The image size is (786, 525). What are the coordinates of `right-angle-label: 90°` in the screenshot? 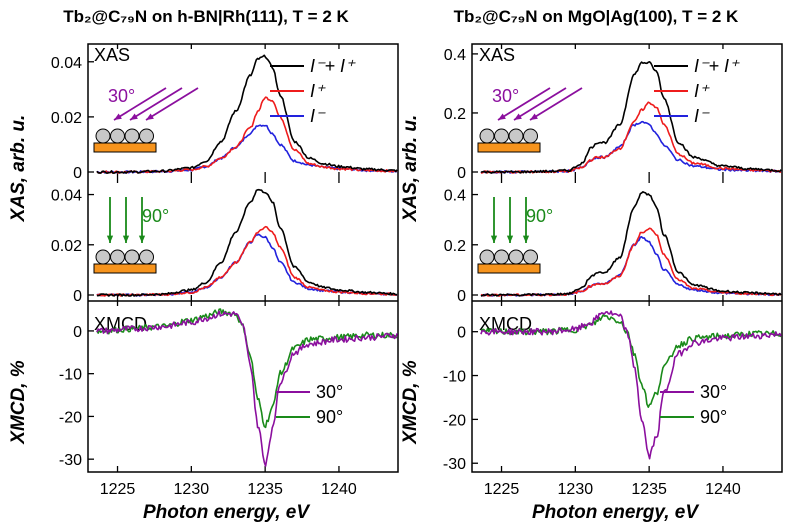 It's located at (539, 216).